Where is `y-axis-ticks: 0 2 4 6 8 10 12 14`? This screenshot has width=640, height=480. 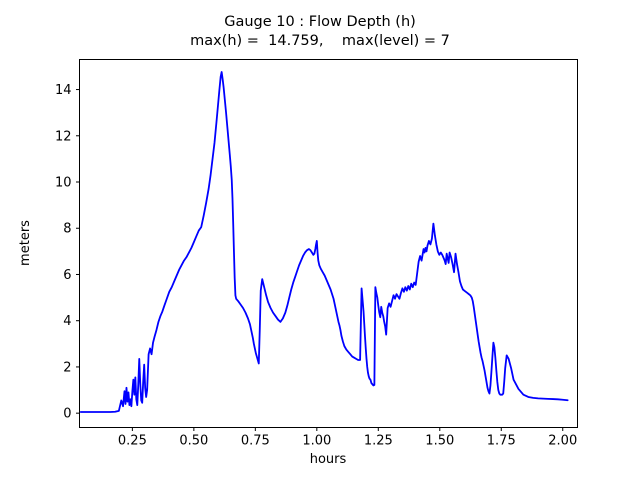
y-axis-ticks: 0 2 4 6 8 10 12 14 is located at coordinates (67, 252).